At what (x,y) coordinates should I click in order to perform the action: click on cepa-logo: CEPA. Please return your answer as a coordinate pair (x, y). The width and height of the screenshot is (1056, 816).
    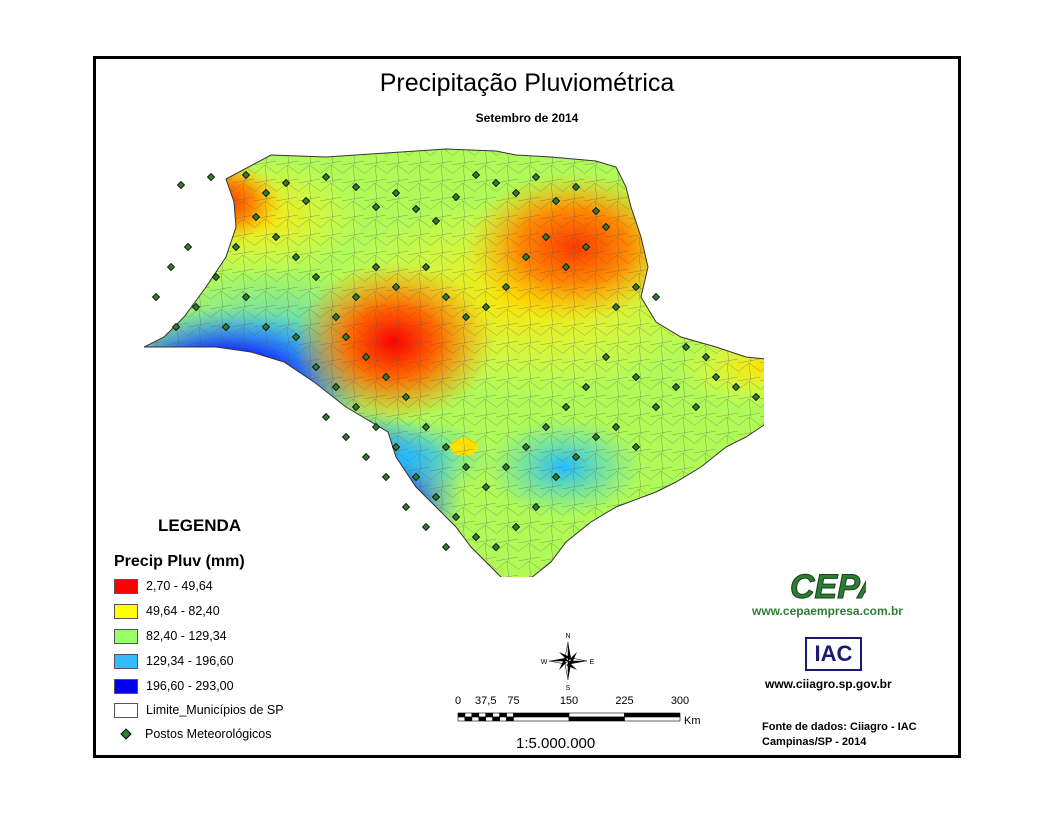
    Looking at the image, I should click on (828, 586).